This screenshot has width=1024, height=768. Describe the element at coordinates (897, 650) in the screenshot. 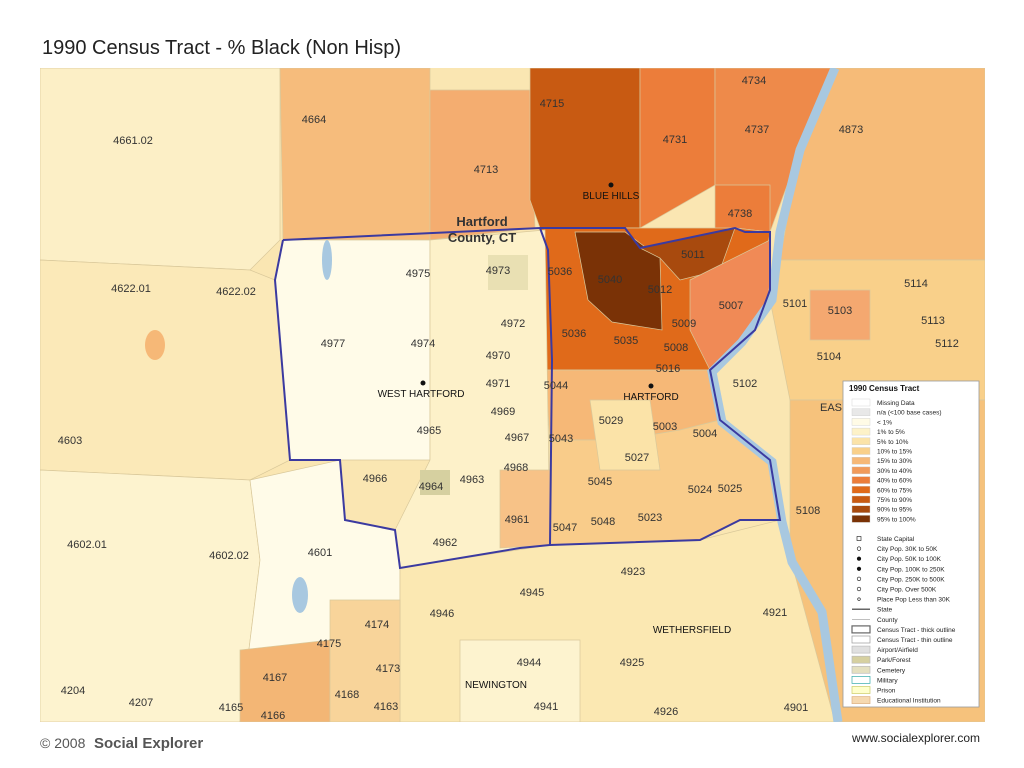

I see `legend-symbol-label: Airport/Airfield` at that location.